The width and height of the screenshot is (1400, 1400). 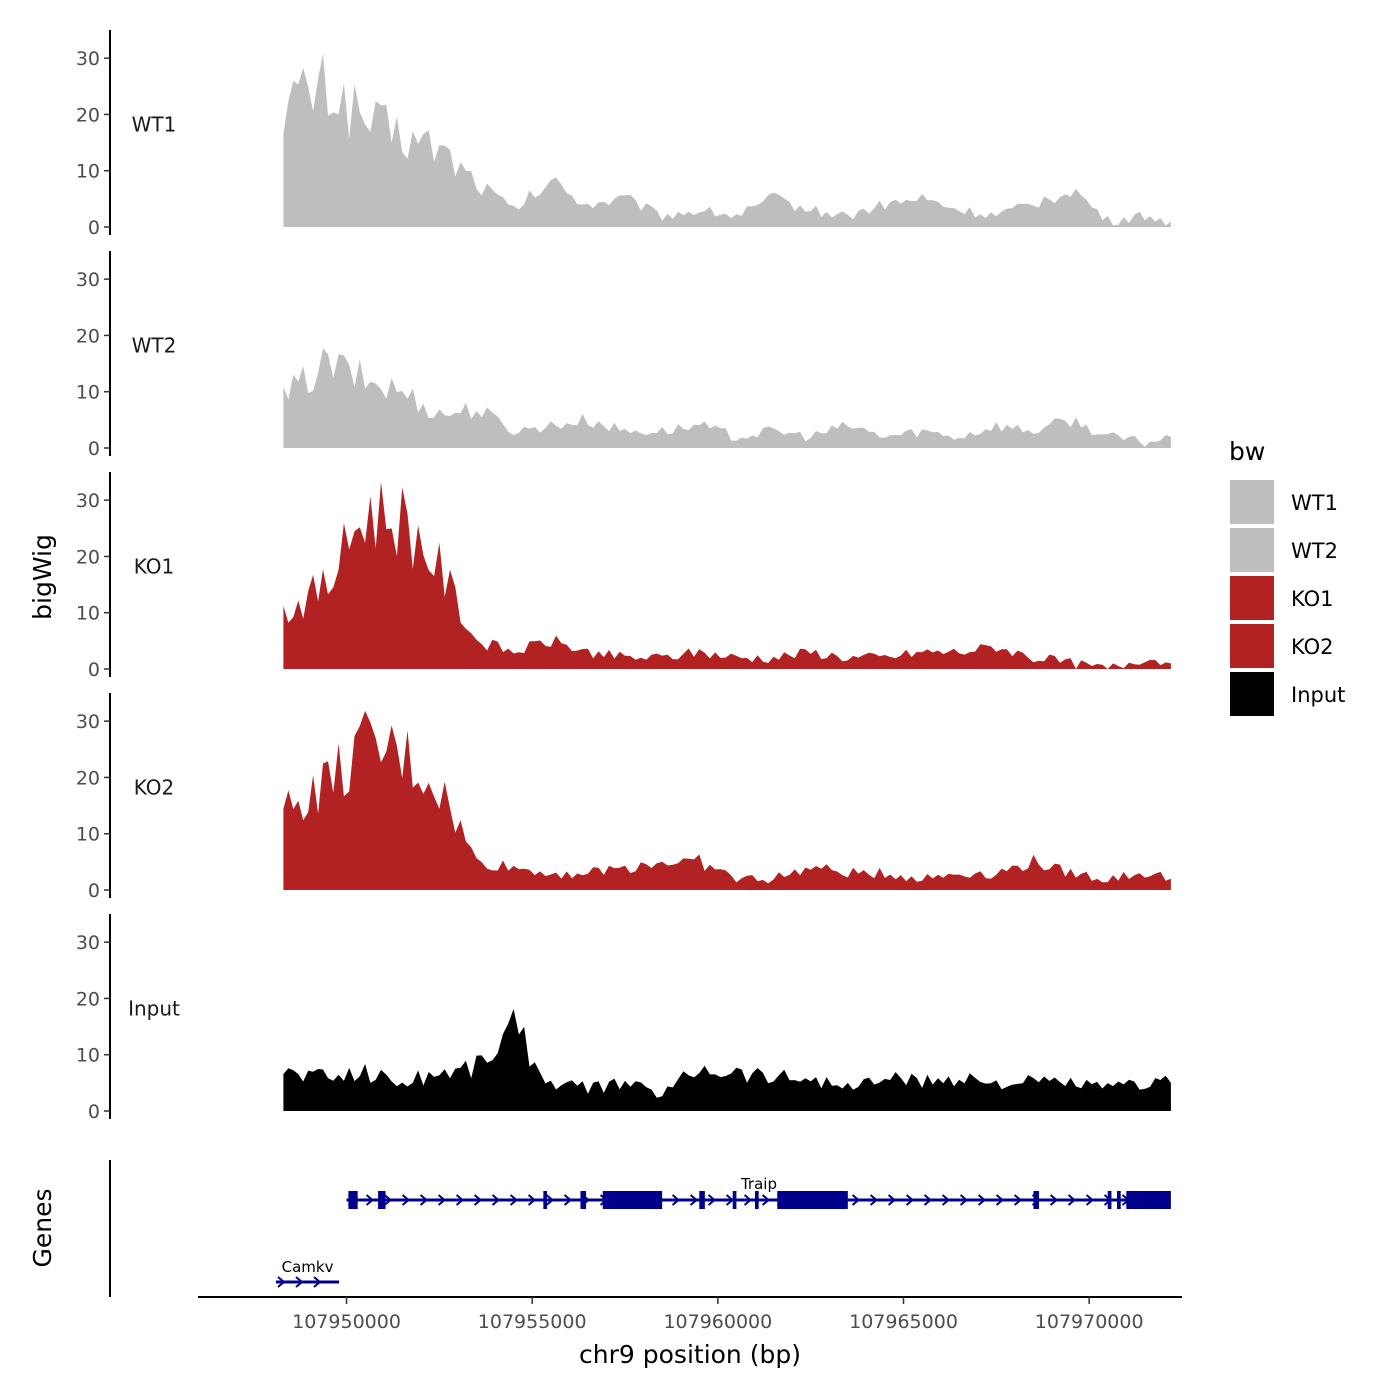 I want to click on x-tick-label: 107955000, so click(x=532, y=1322).